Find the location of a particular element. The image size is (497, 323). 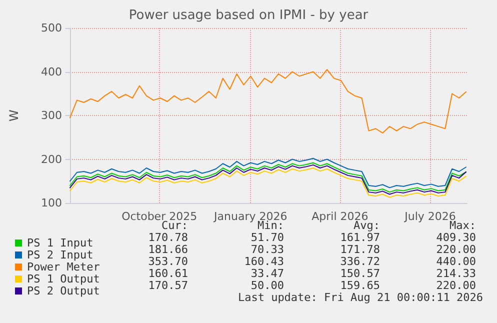

text: 160.43 is located at coordinates (264, 261).